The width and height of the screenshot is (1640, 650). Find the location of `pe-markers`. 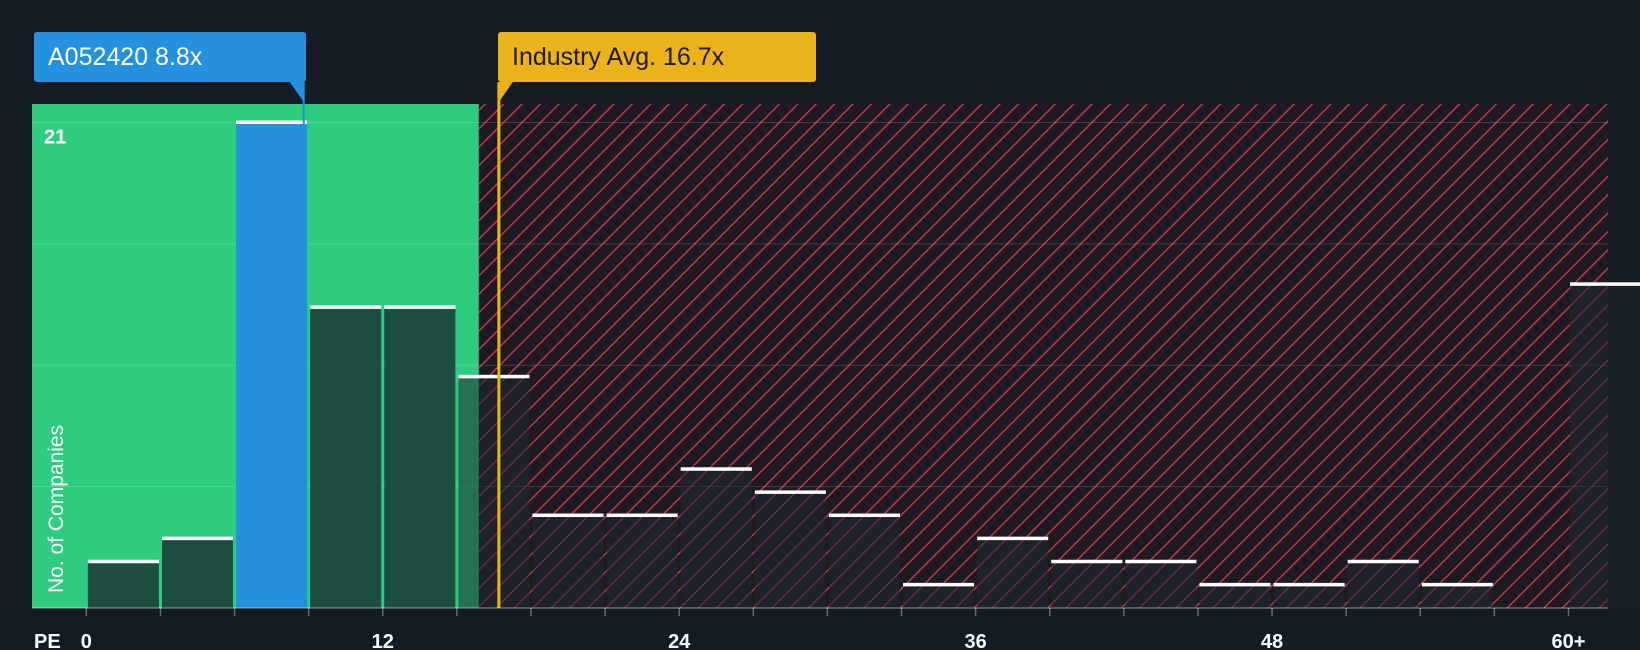

pe-markers is located at coordinates (401, 345).